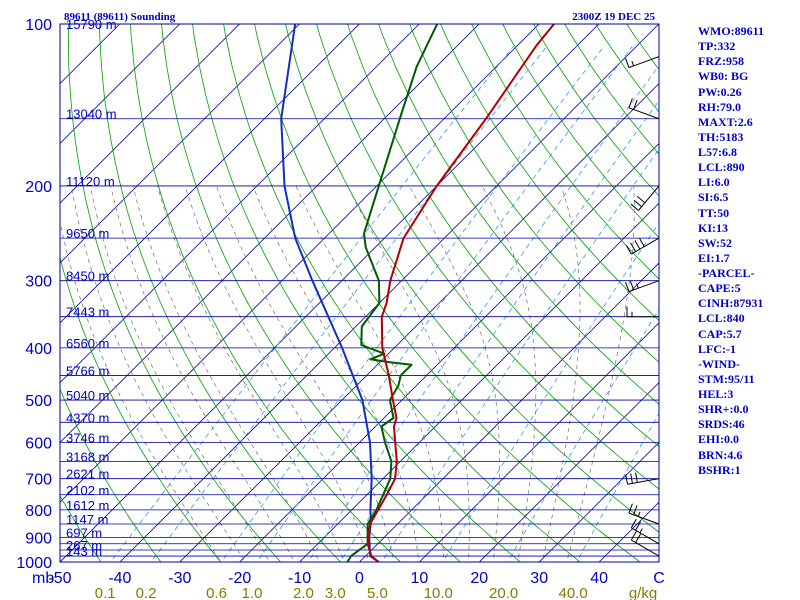  I want to click on height-label: 2621 m, so click(87, 474).